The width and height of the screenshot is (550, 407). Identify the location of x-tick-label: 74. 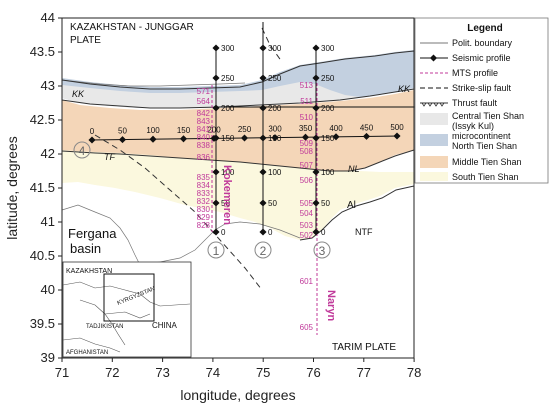
(213, 372).